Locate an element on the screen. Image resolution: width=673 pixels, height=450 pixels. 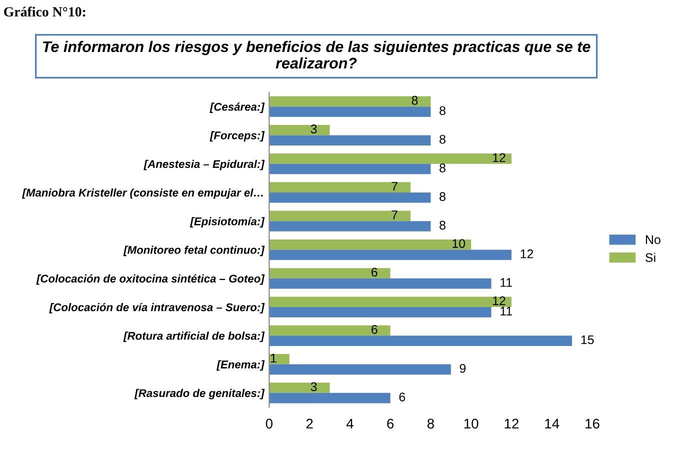
x-tick-label: 6 is located at coordinates (390, 423).